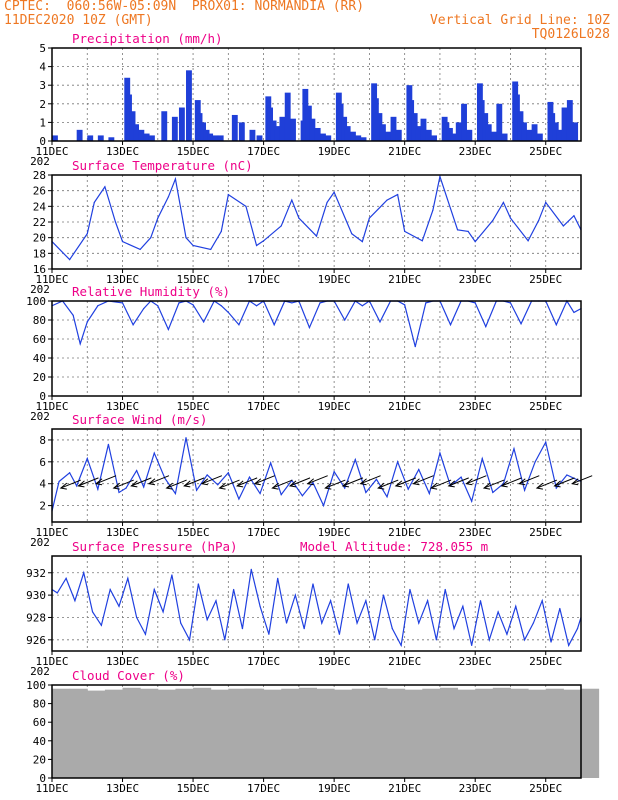 This screenshot has width=618, height=800. Describe the element at coordinates (193, 661) in the screenshot. I see `pressure-xtick-label: 15DEC` at that location.